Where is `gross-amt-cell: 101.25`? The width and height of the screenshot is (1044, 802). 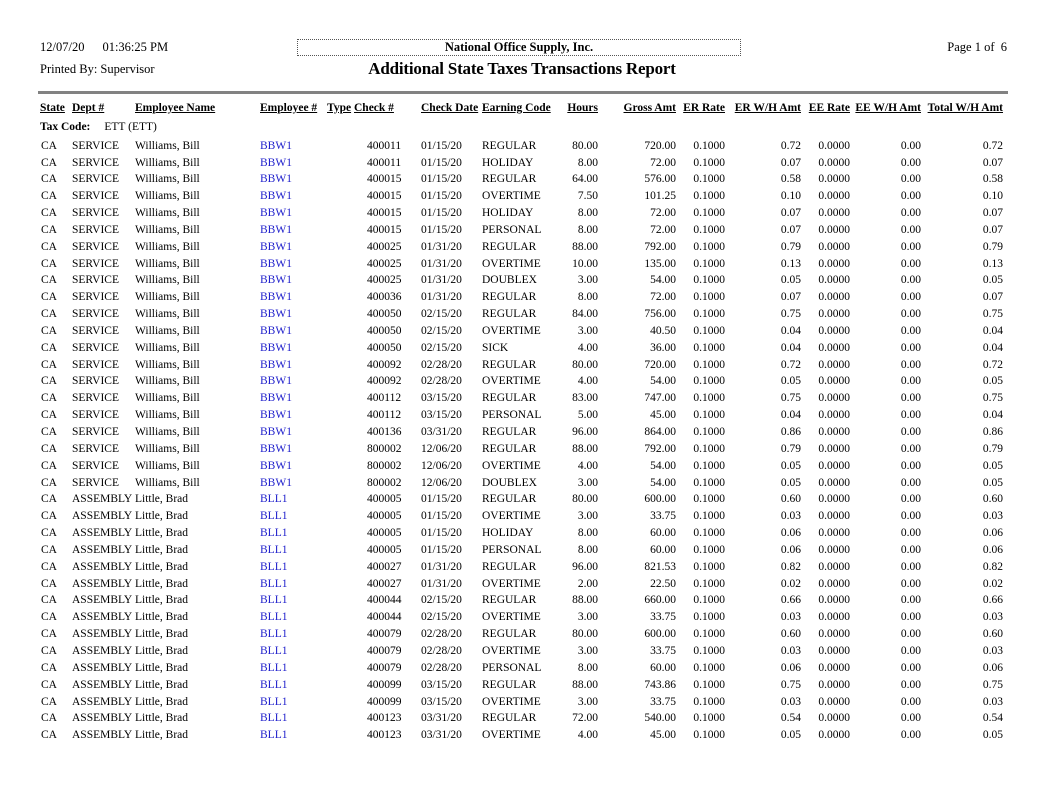 gross-amt-cell: 101.25 is located at coordinates (660, 196).